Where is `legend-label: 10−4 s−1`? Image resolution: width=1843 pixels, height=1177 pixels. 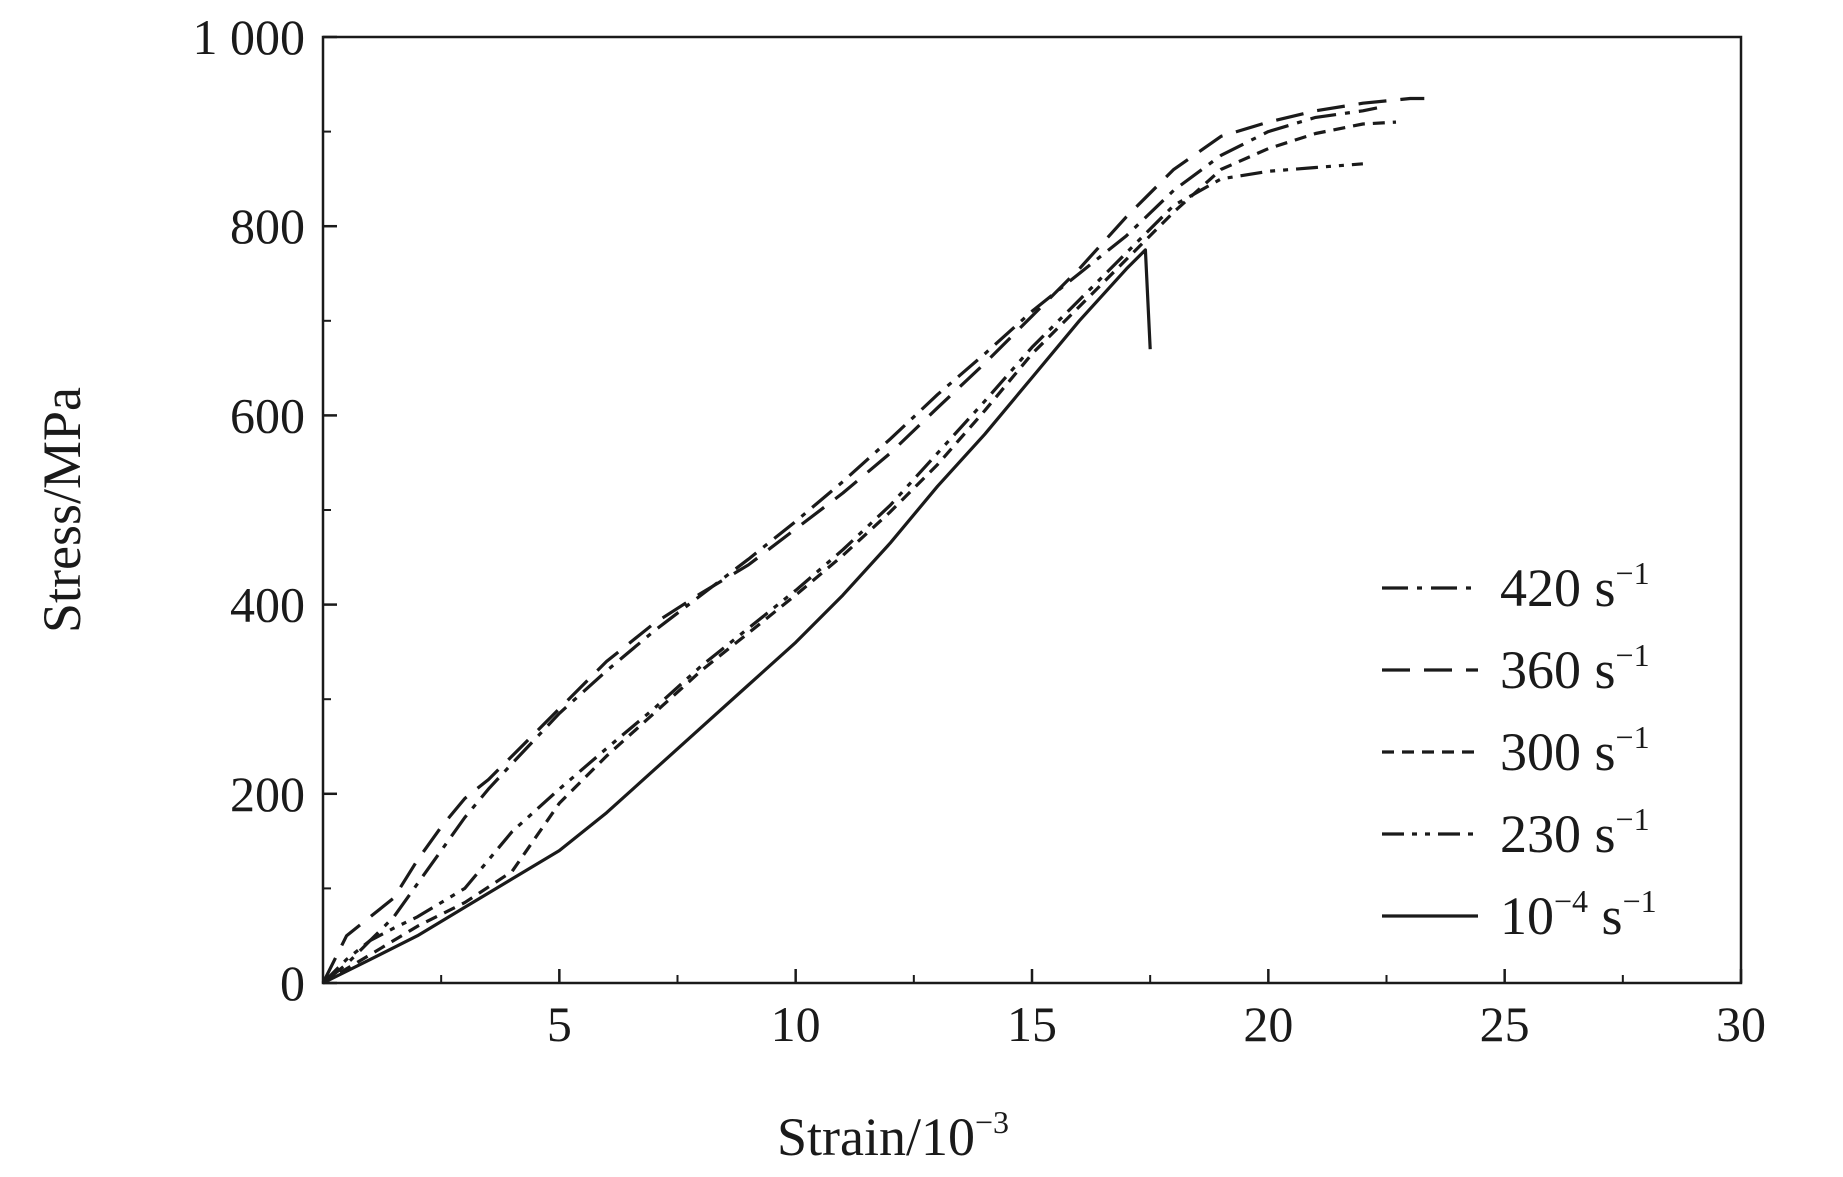 legend-label: 10−4 s−1 is located at coordinates (1578, 914).